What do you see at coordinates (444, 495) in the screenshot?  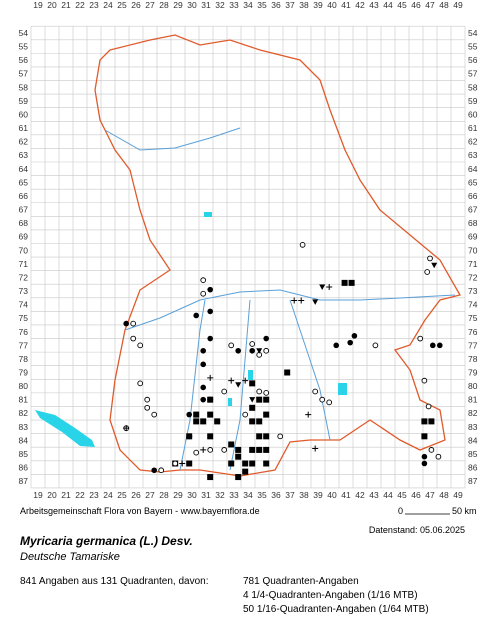 I see `column-label: 48` at bounding box center [444, 495].